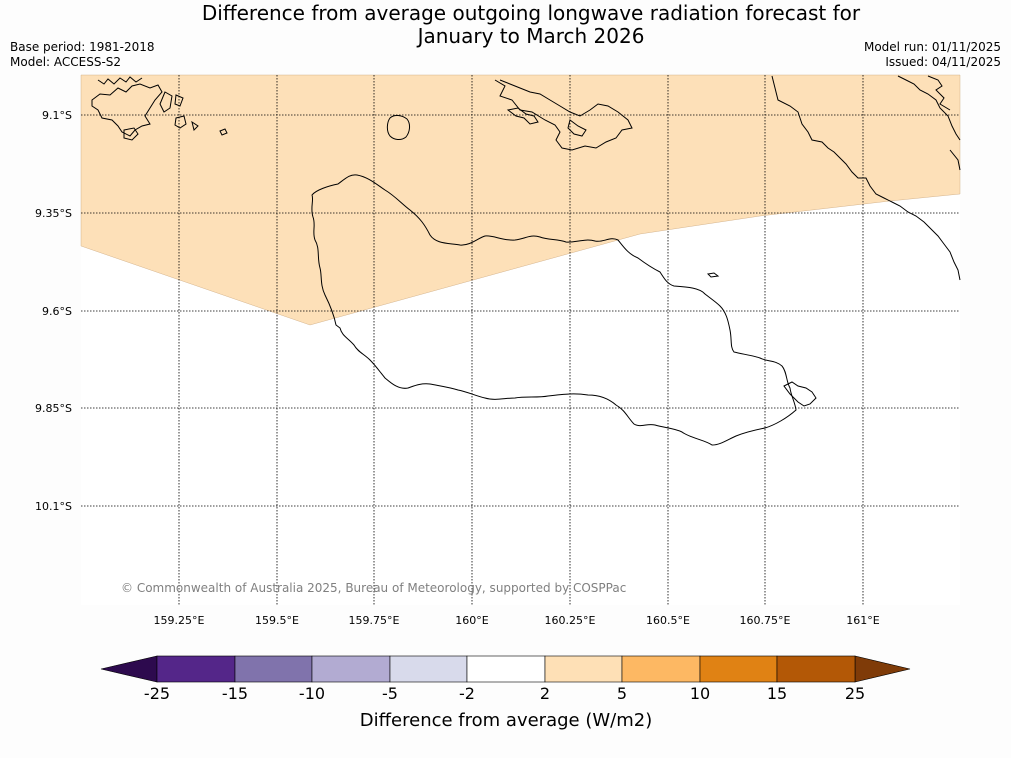 The image size is (1011, 758). I want to click on colorbar-tick-label: -5, so click(390, 693).